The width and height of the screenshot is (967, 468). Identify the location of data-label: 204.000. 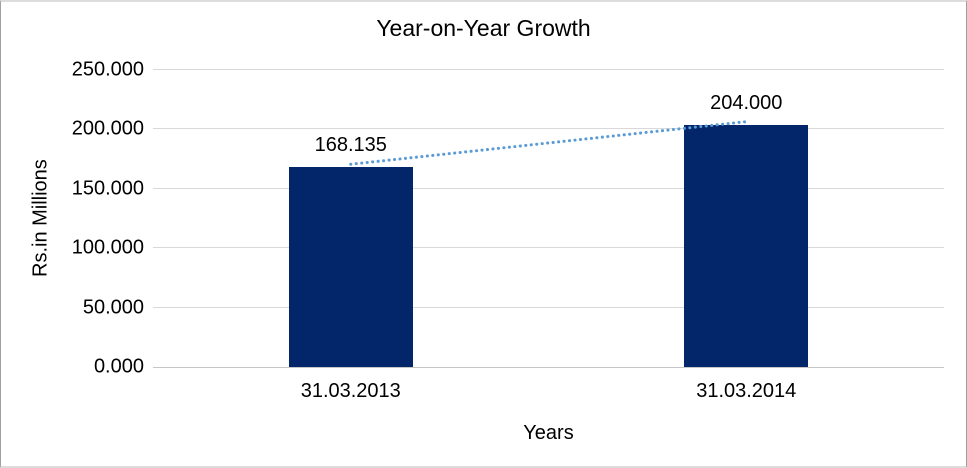
(746, 102).